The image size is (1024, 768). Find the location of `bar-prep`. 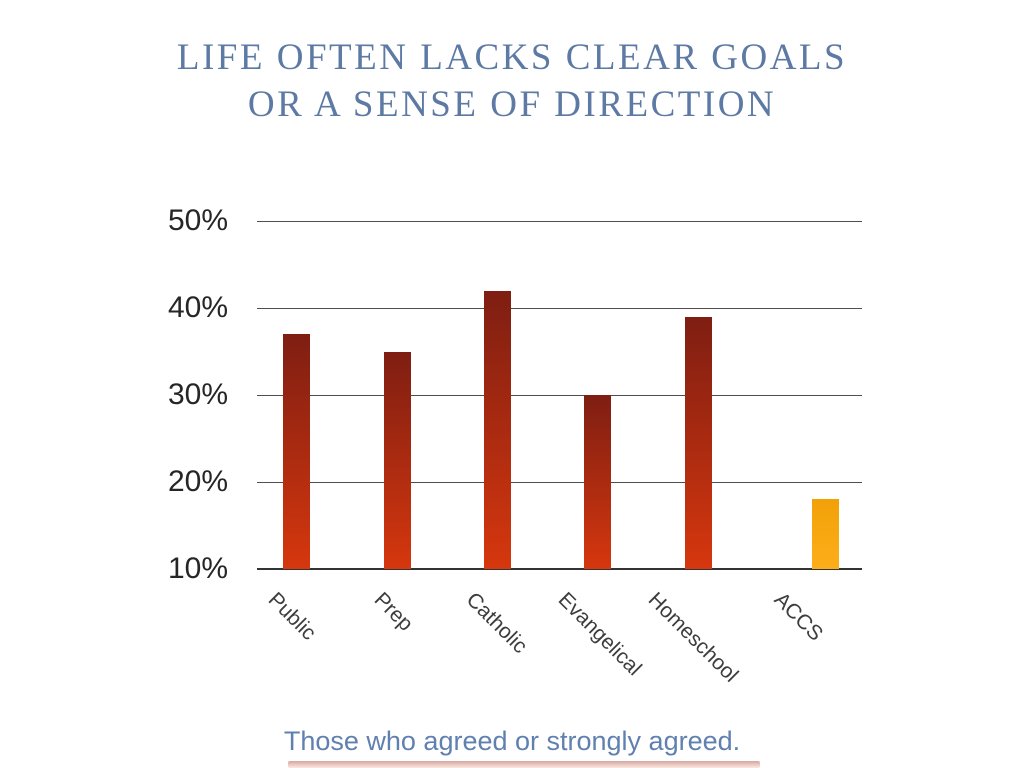

bar-prep is located at coordinates (397, 460).